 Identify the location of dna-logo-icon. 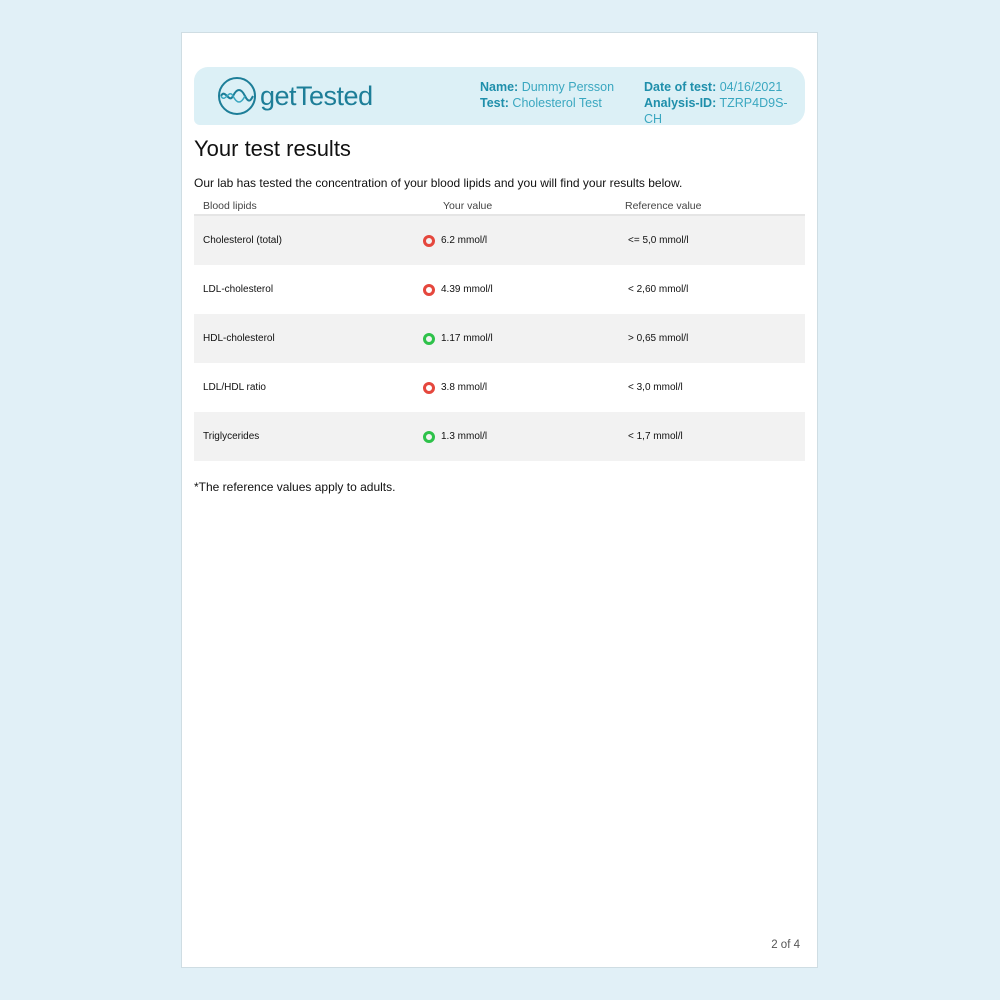
(237, 96).